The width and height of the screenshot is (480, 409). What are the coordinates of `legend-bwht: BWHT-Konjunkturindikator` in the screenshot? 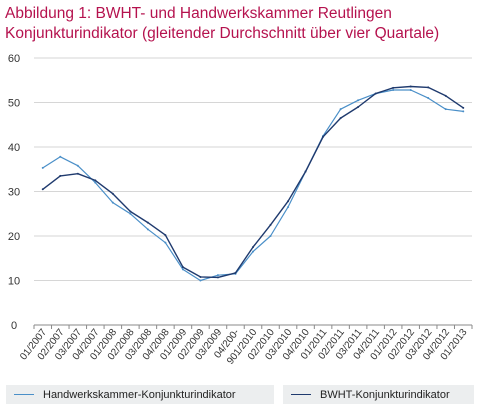 It's located at (378, 394).